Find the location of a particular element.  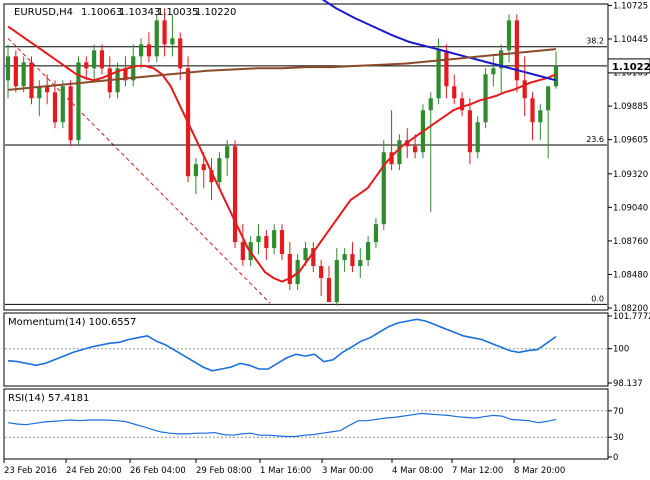

time-label-7: 7 Mar 12:00 is located at coordinates (477, 471).